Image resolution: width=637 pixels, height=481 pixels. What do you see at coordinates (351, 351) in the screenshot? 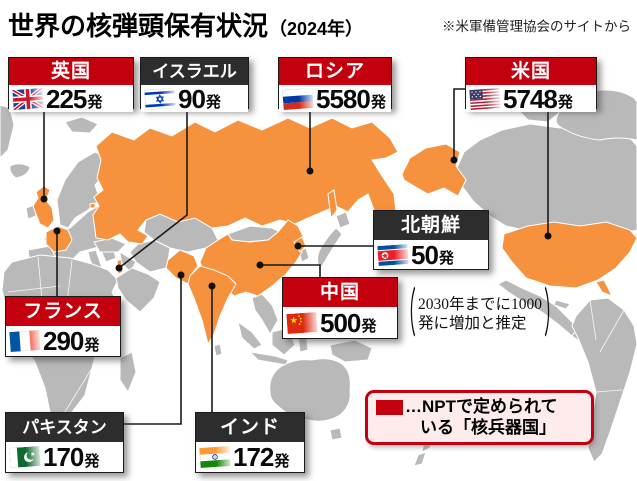
I see `map-region-new-guinea` at bounding box center [351, 351].